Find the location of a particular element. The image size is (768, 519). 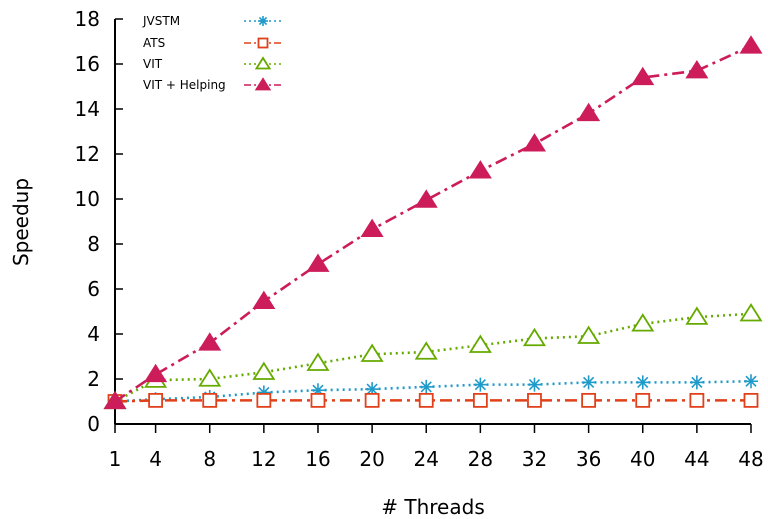

series-ats is located at coordinates (433, 400).